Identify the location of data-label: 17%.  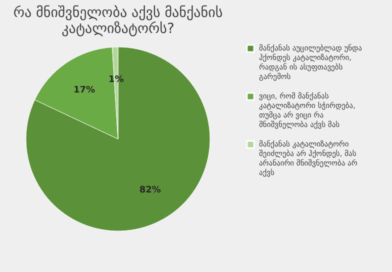
(85, 90).